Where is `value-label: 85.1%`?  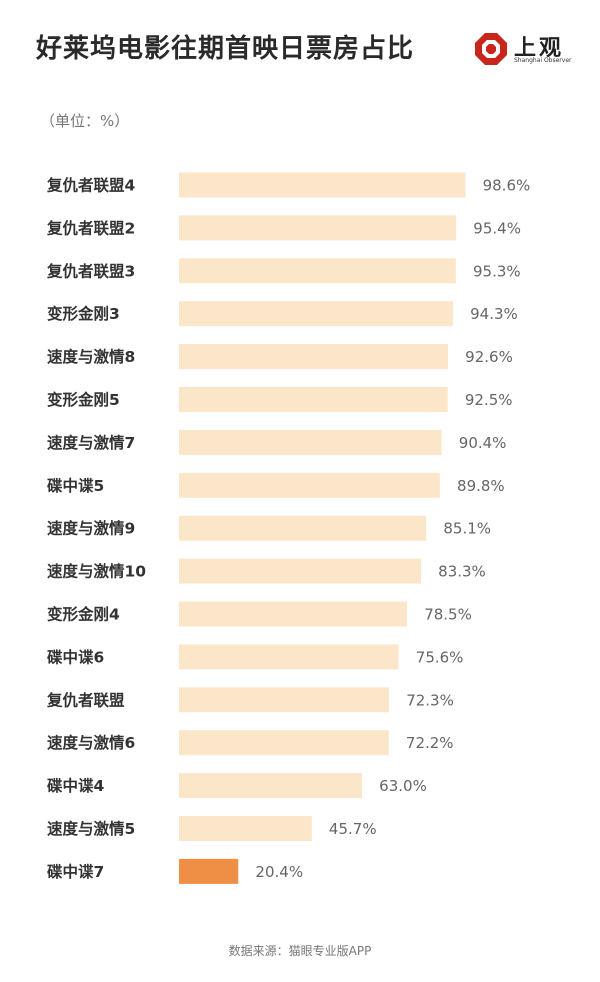
value-label: 85.1% is located at coordinates (467, 529).